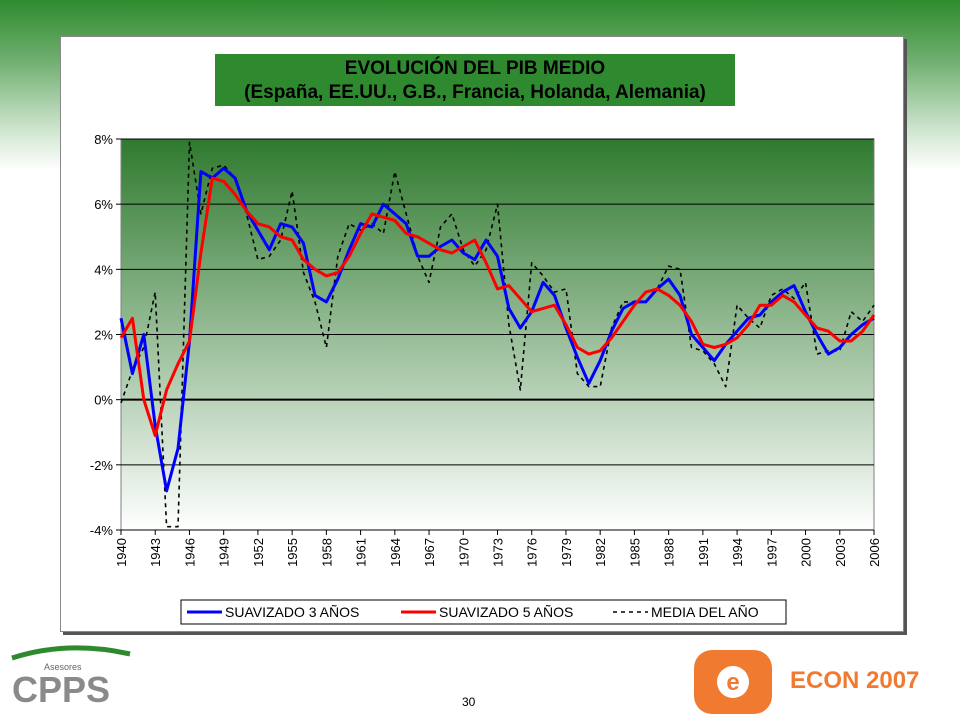  Describe the element at coordinates (705, 612) in the screenshot. I see `legend-label-media: MEDIA DEL AÑO` at that location.